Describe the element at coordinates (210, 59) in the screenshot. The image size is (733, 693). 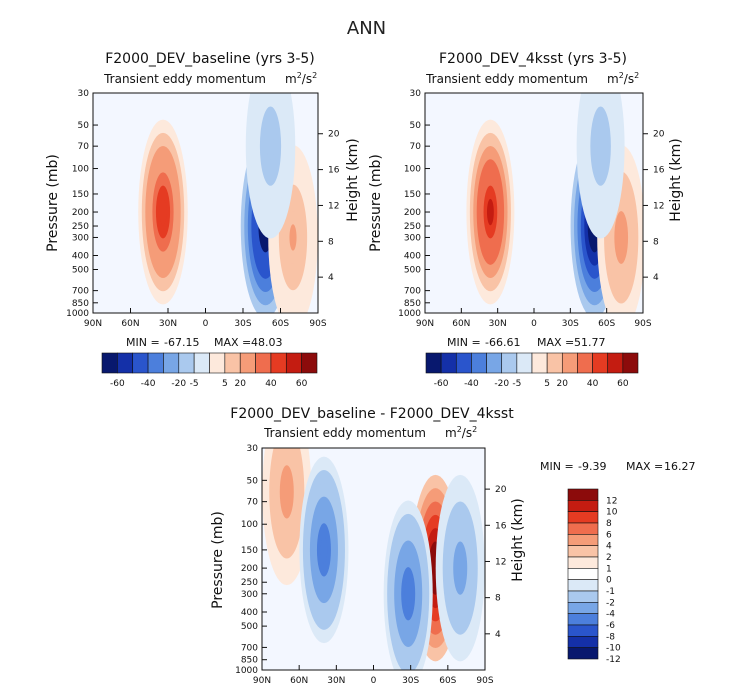
I see `panel-title: F2000_DEV_baseline (yrs 3-5)` at that location.